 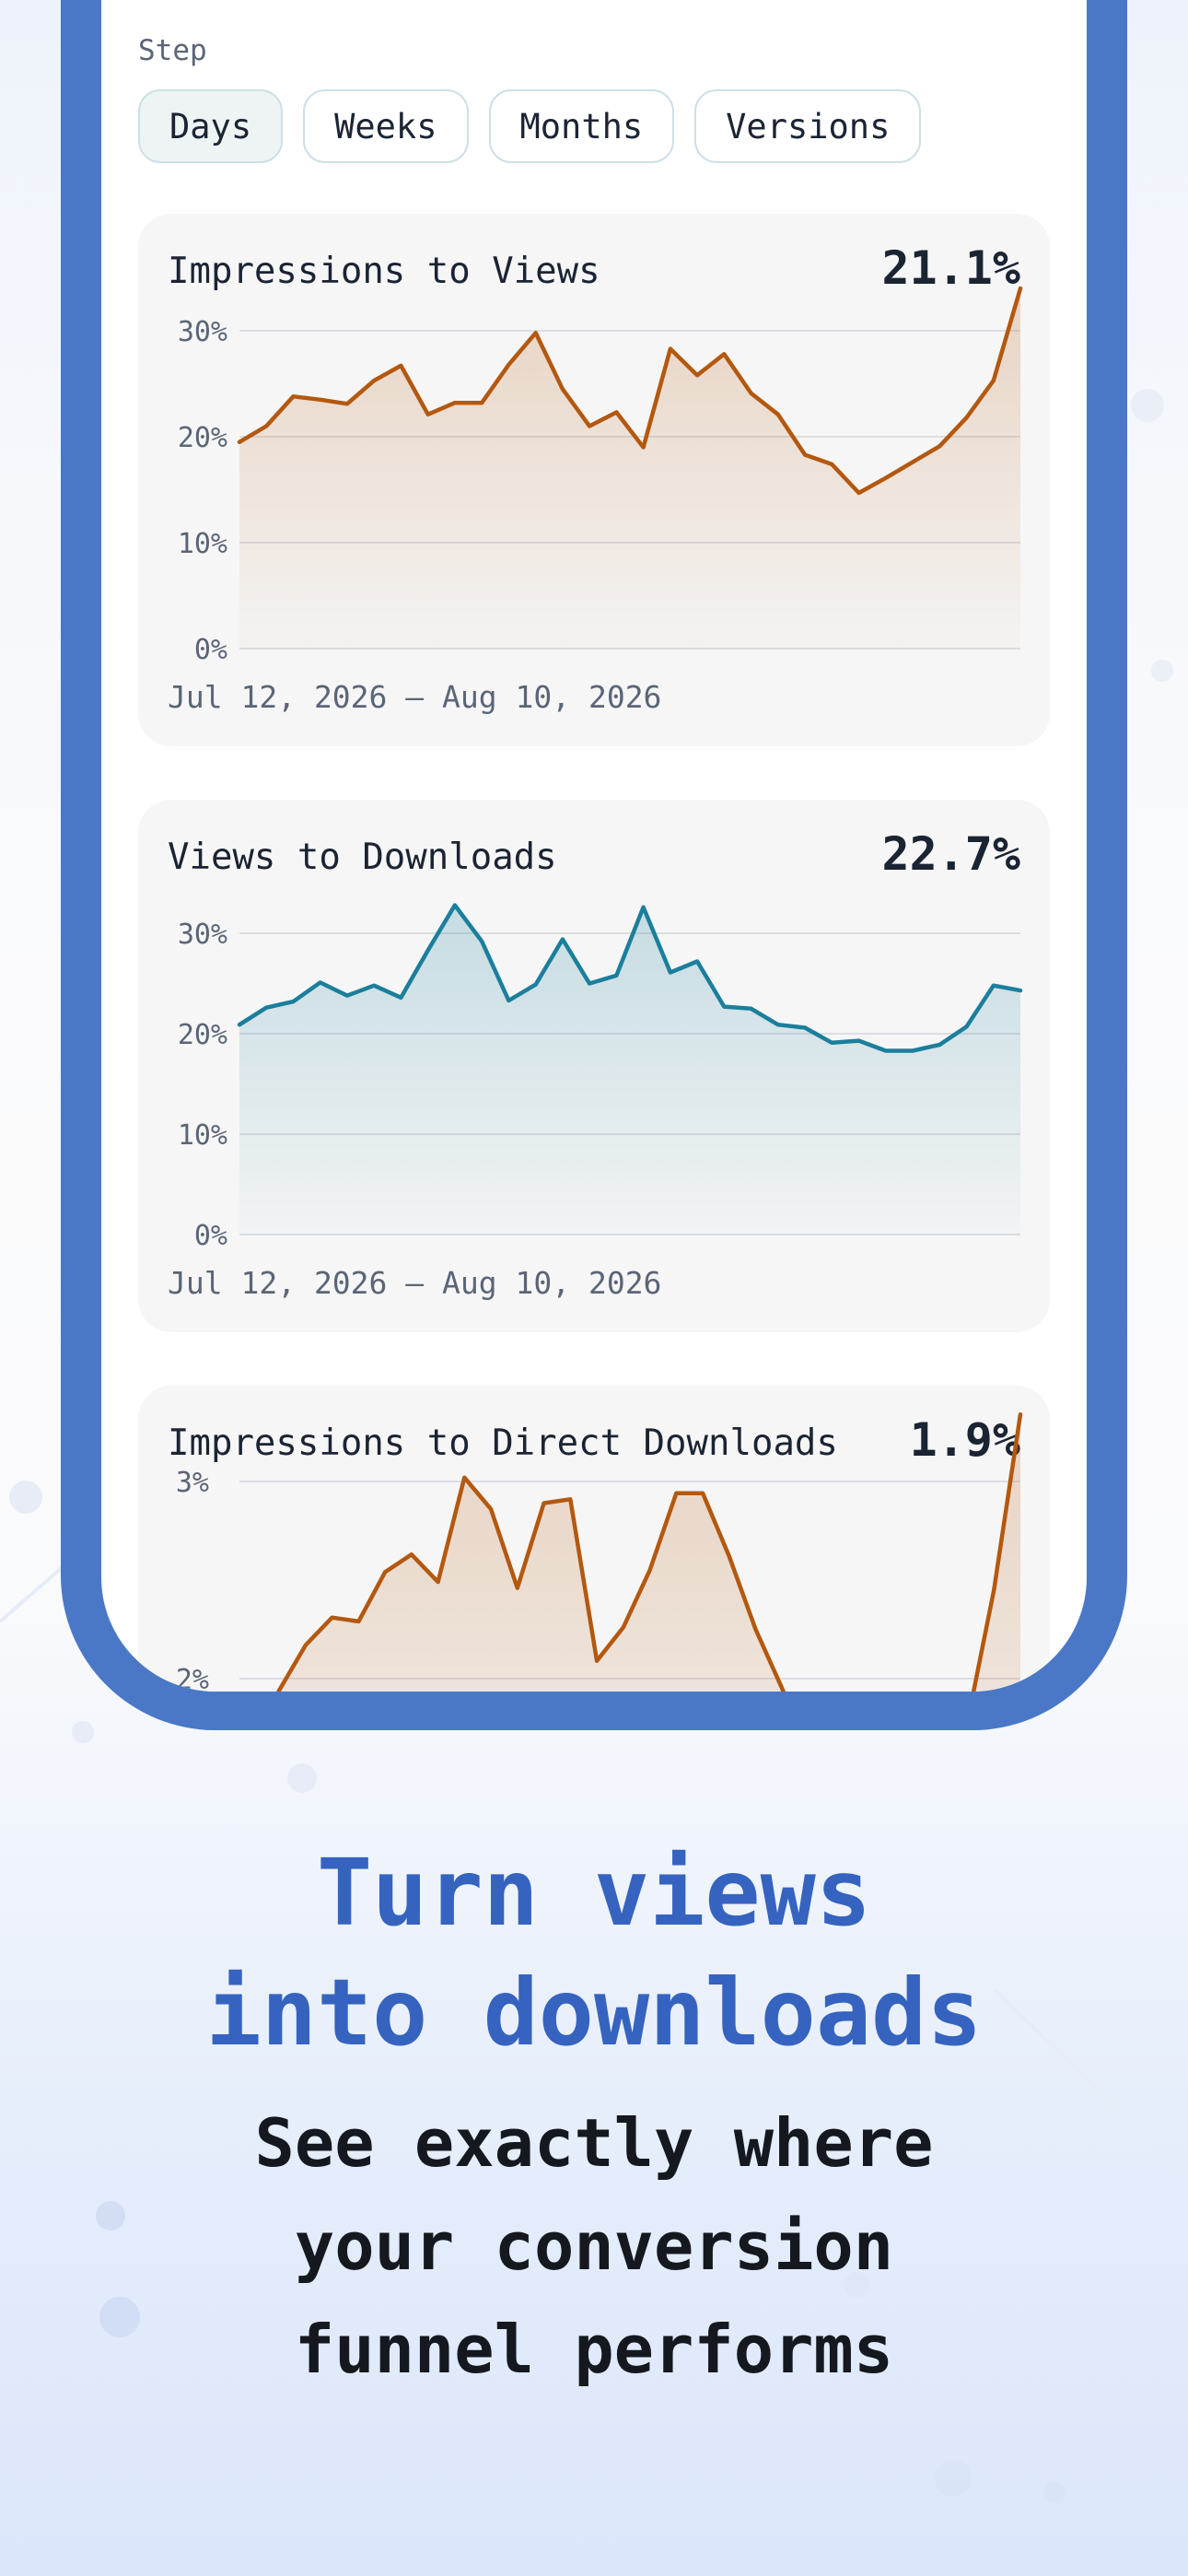 I want to click on subheadline-line: your conversion, so click(x=594, y=2246).